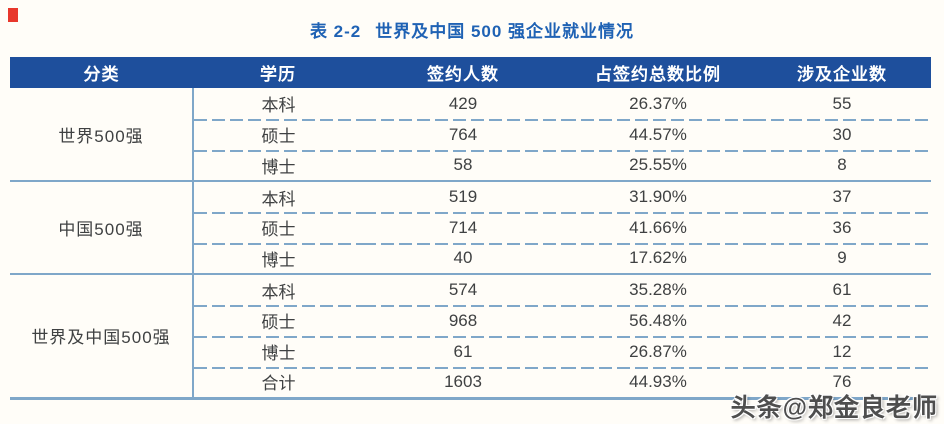 The image size is (944, 424). What do you see at coordinates (463, 258) in the screenshot?
I see `cell-signed-count: 40` at bounding box center [463, 258].